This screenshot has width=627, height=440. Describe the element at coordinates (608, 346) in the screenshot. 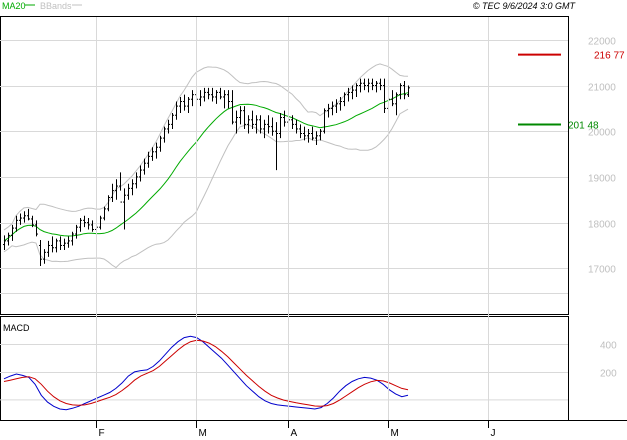

I see `macd-tick-label: 400` at that location.